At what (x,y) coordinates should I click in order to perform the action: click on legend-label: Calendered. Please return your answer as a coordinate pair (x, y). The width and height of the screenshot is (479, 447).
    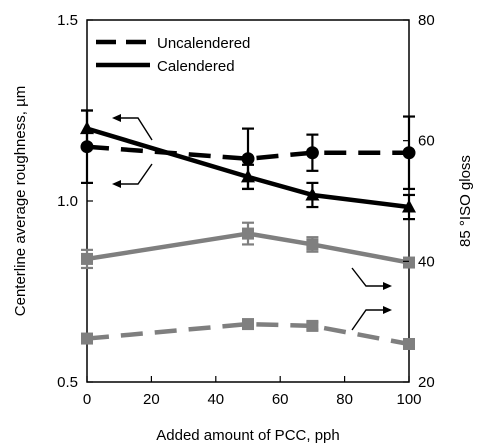
    Looking at the image, I should click on (196, 66).